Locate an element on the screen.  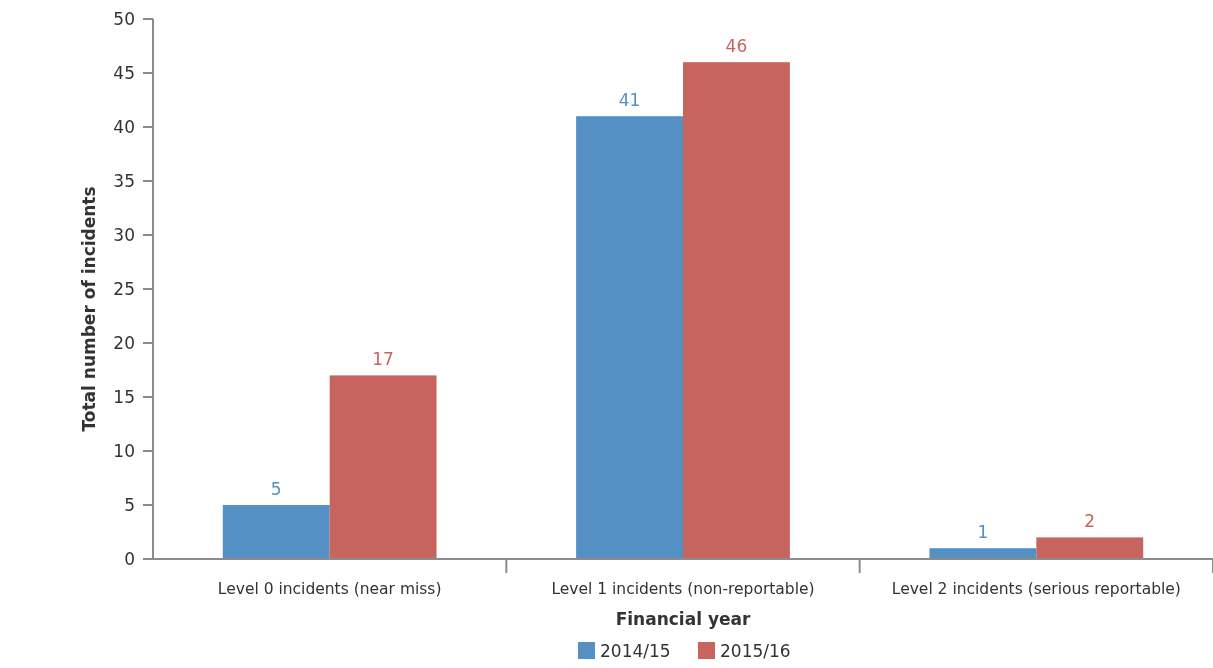
data-label: 17 is located at coordinates (383, 359).